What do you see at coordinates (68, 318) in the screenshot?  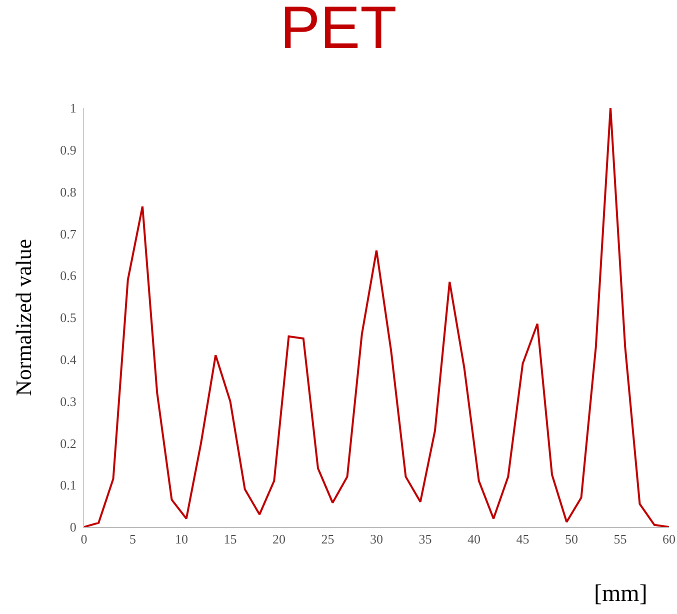 I see `y-tick-label: 0.5` at bounding box center [68, 318].